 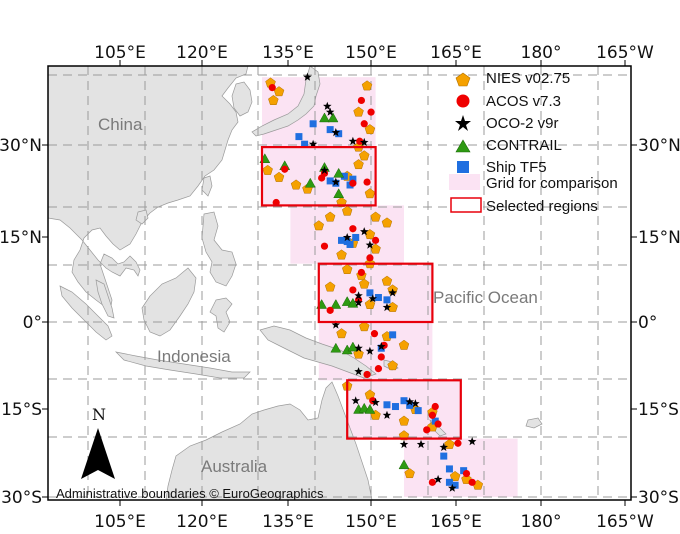 What do you see at coordinates (194, 356) in the screenshot?
I see `label-indonesia: Indonesia` at bounding box center [194, 356].